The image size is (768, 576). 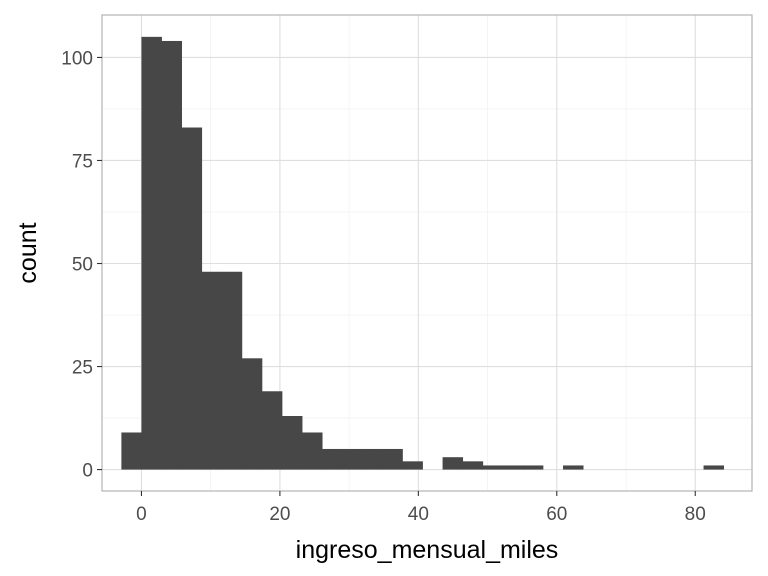 What do you see at coordinates (82, 265) in the screenshot?
I see `y-tick-label: 50` at bounding box center [82, 265].